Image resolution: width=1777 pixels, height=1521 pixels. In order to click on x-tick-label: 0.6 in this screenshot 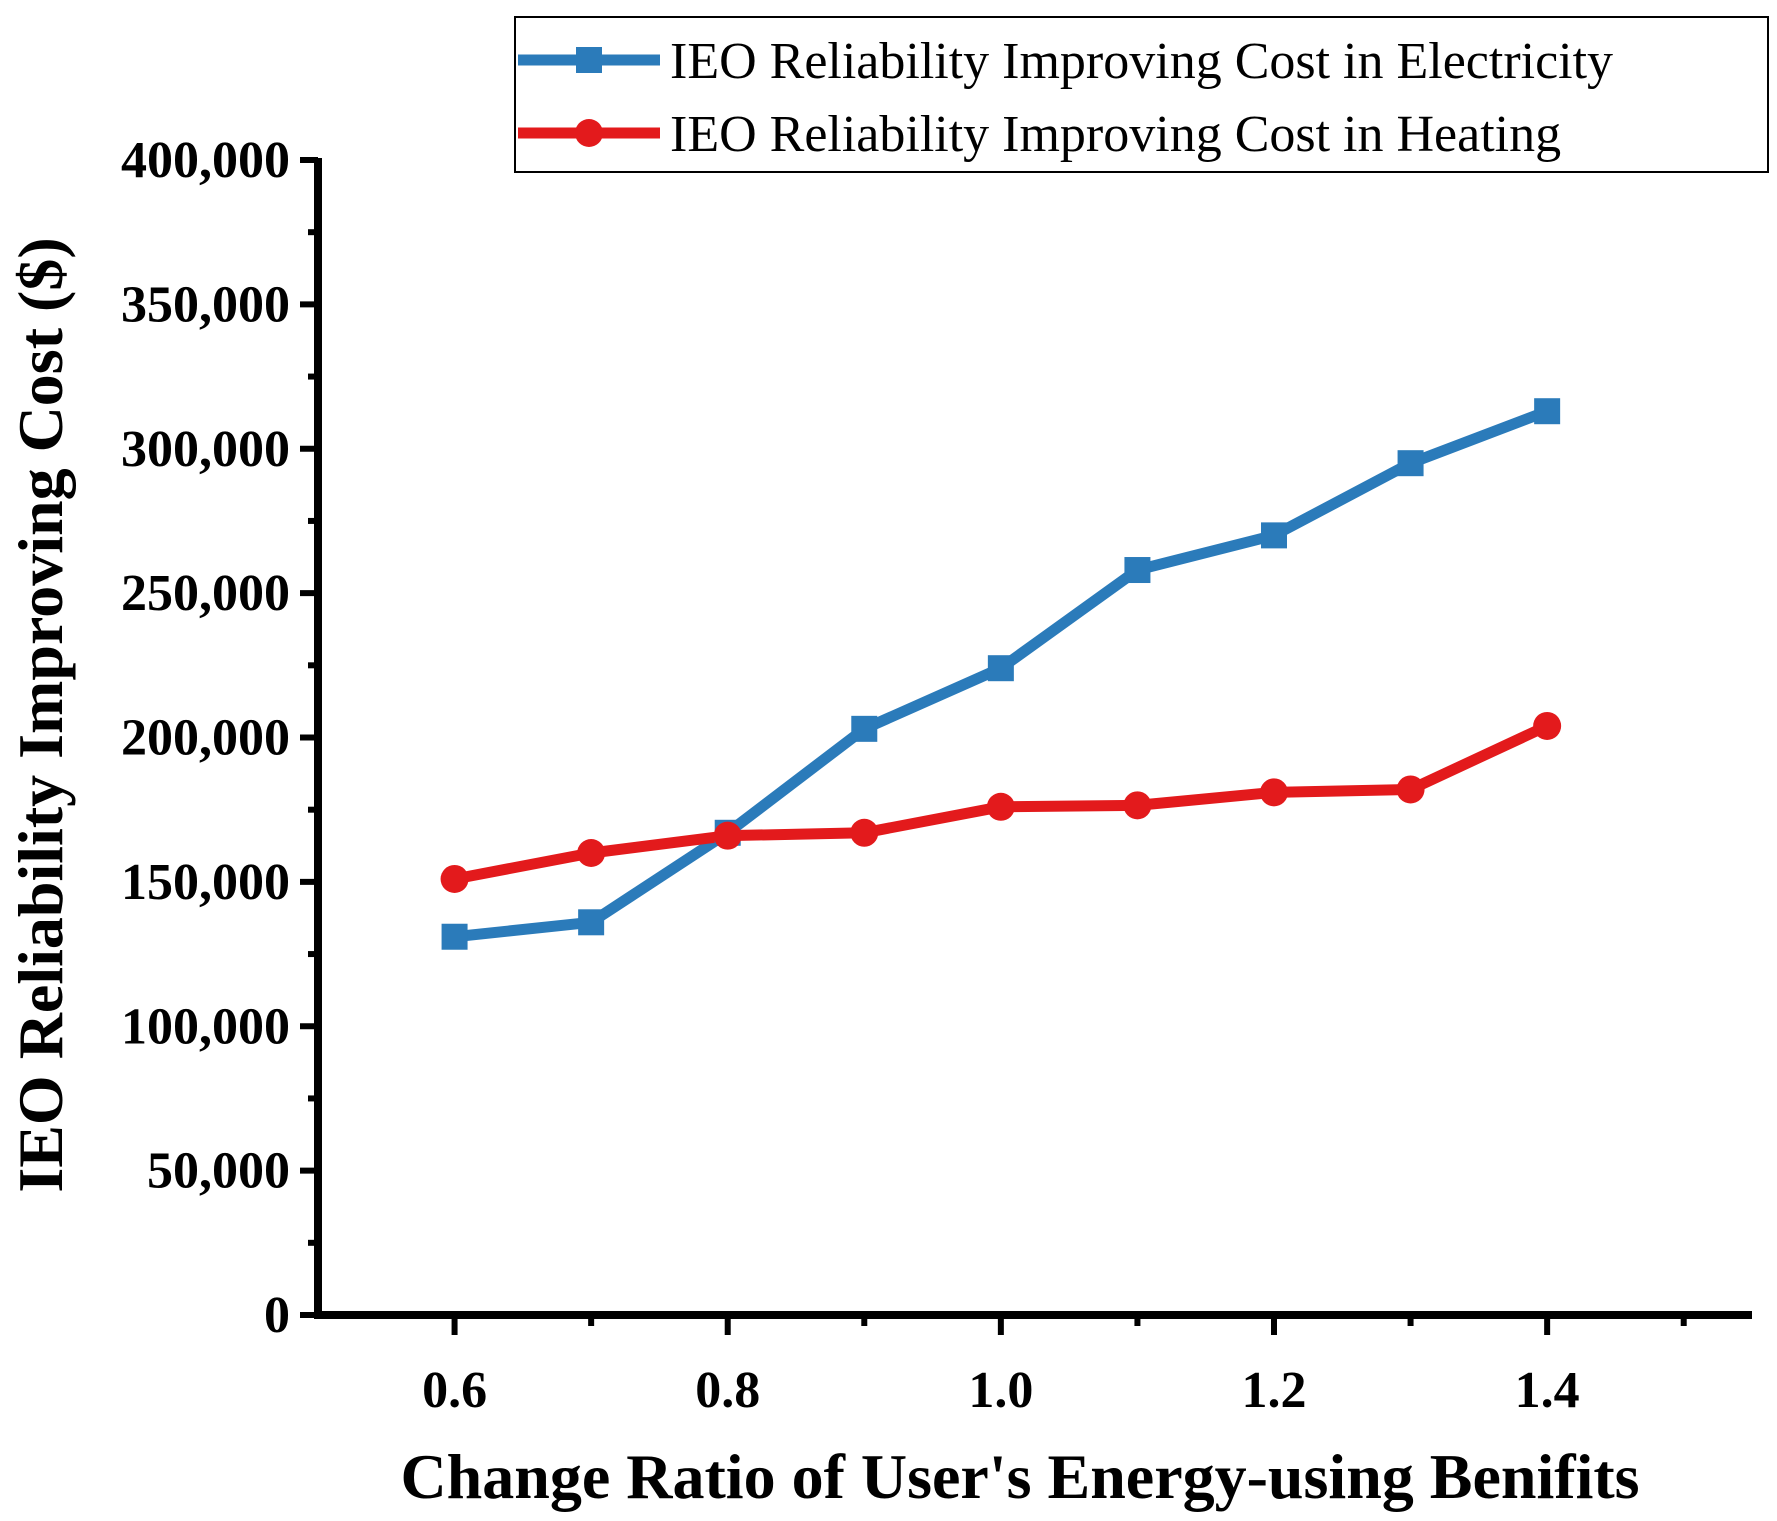, I will do `click(454, 1390)`.